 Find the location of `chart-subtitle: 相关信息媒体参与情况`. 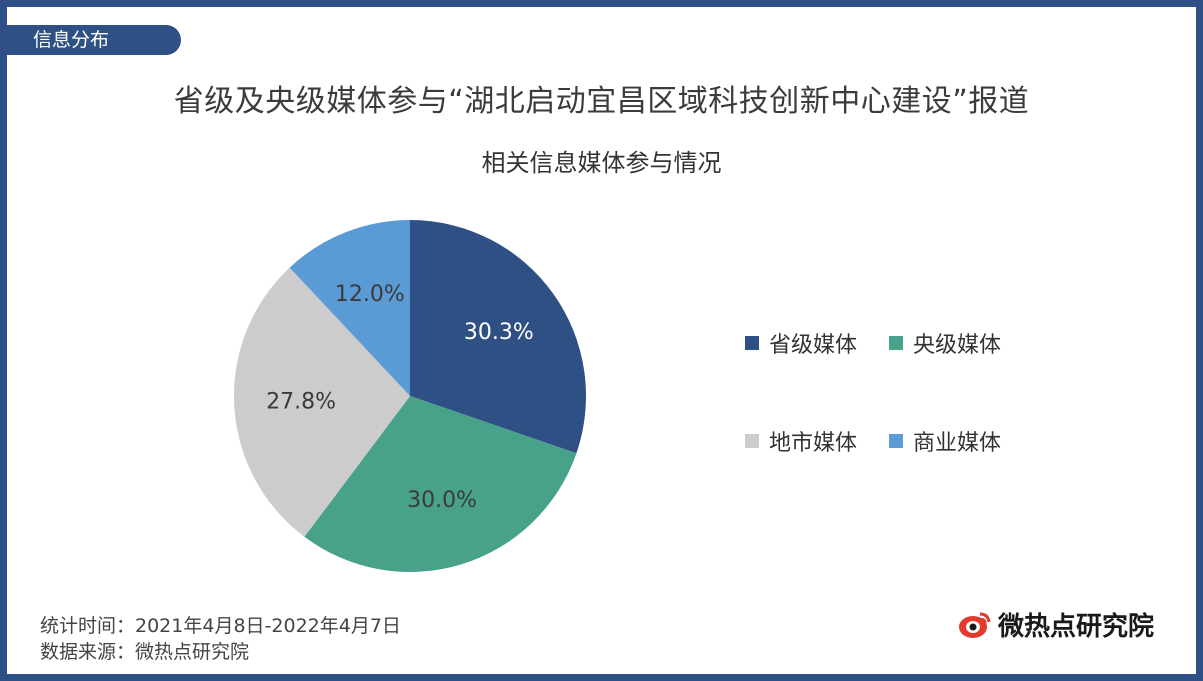

chart-subtitle: 相关信息媒体参与情况 is located at coordinates (601, 163).